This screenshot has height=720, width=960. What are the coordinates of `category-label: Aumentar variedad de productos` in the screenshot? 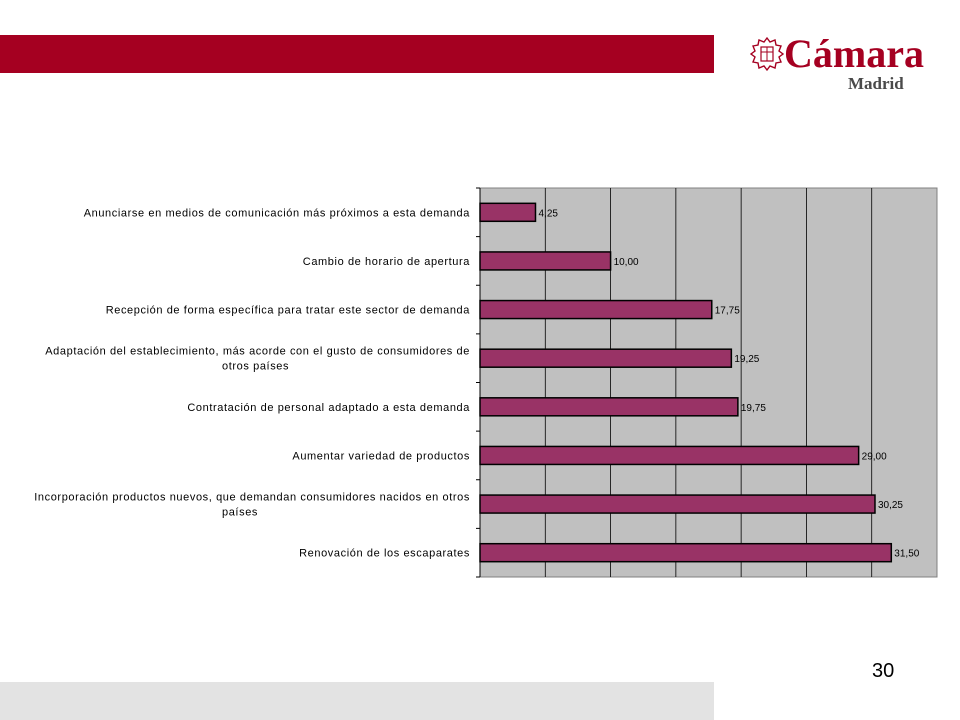 It's located at (381, 456).